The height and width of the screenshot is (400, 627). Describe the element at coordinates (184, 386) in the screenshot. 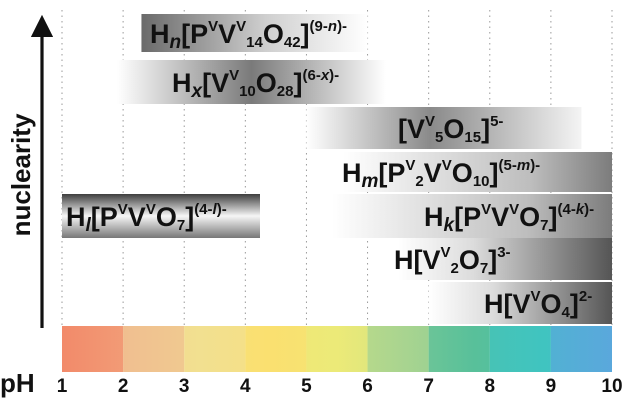

I see `x-tick-3: 3` at that location.